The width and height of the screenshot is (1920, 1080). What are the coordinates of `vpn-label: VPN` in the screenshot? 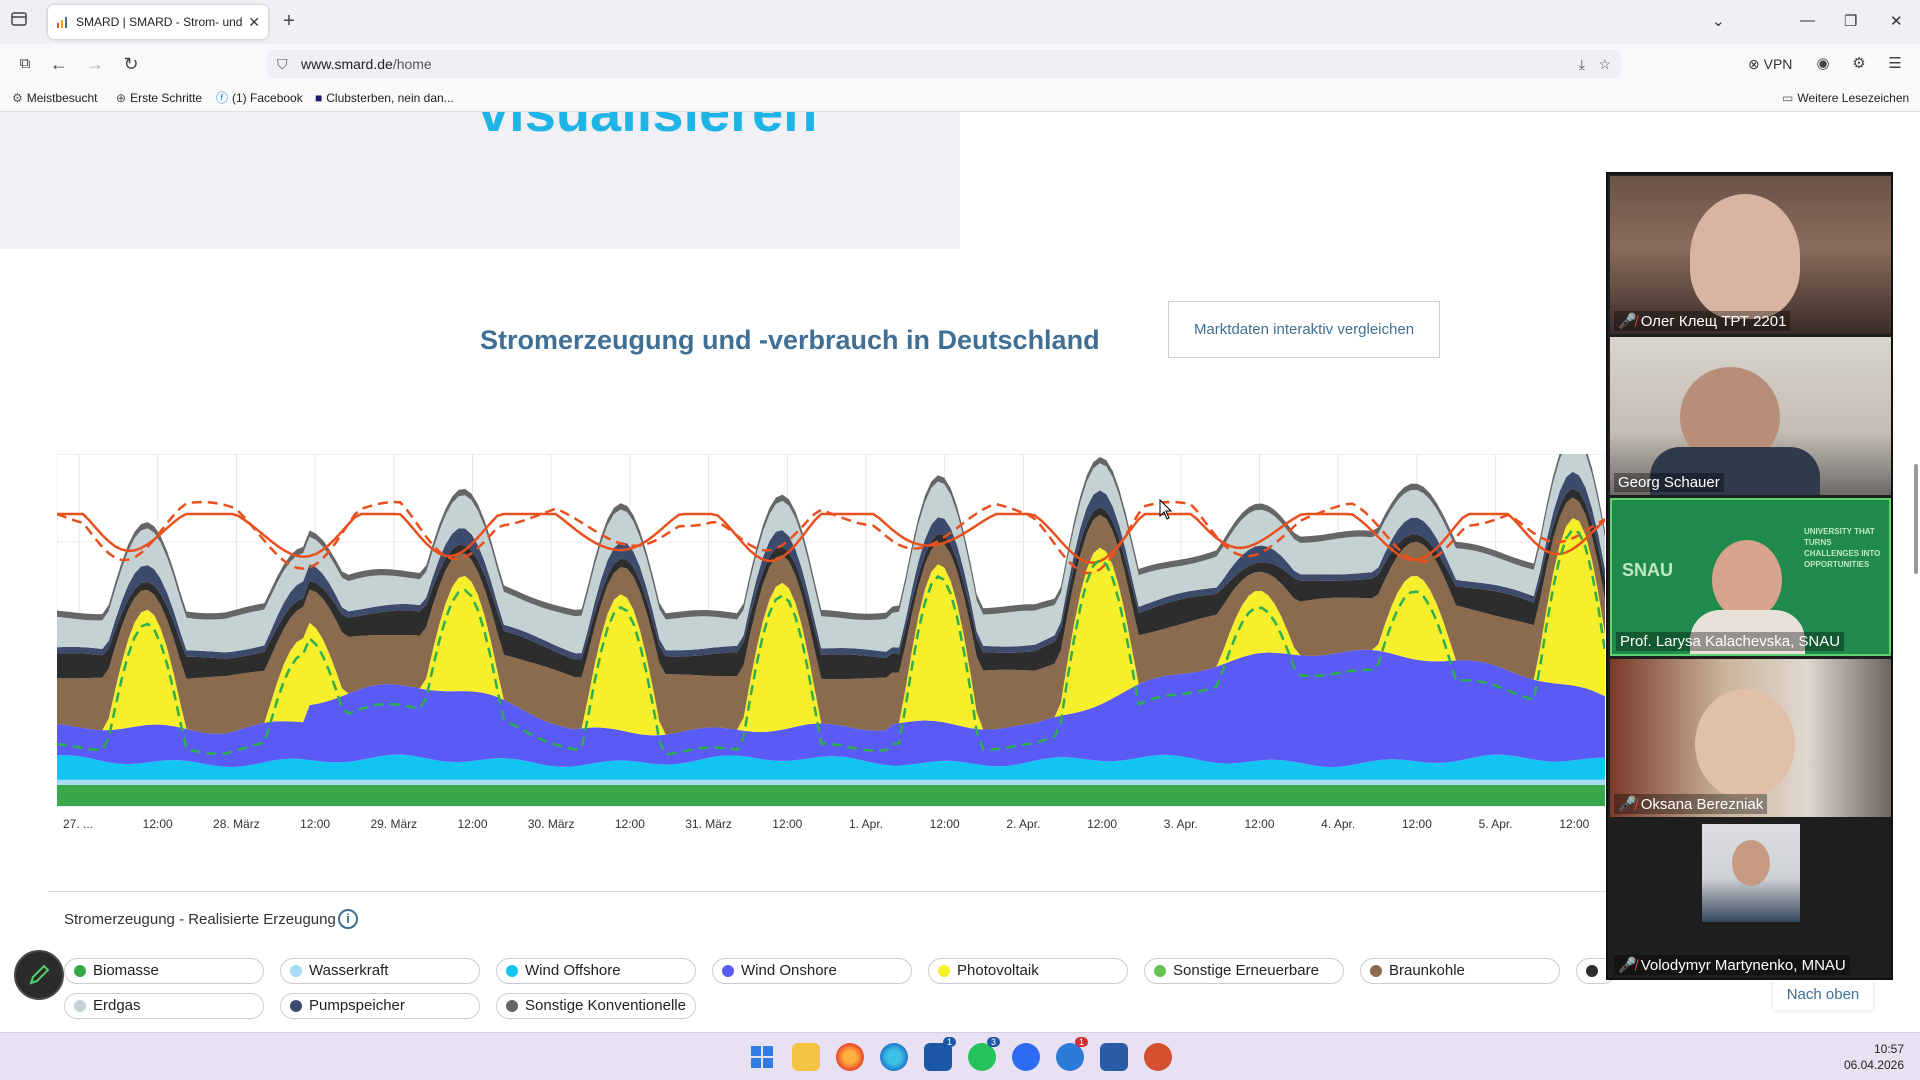 It's located at (1778, 64).